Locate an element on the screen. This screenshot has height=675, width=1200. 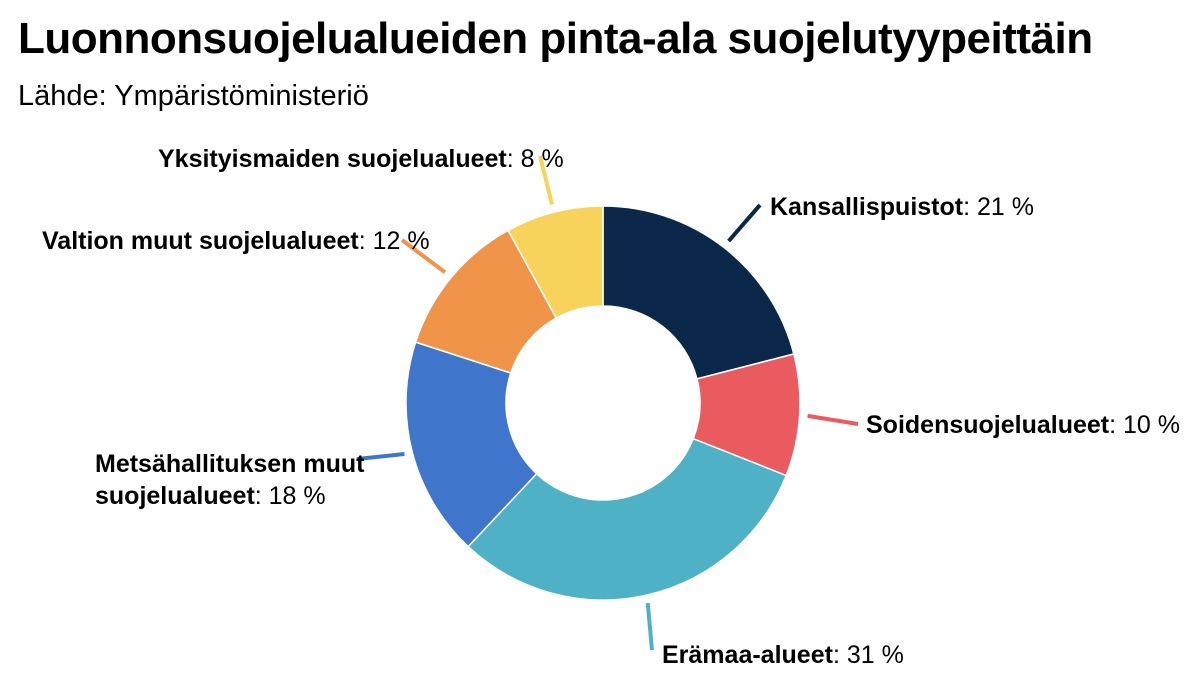
slice-name: Metsähallituksen muut is located at coordinates (230, 464).